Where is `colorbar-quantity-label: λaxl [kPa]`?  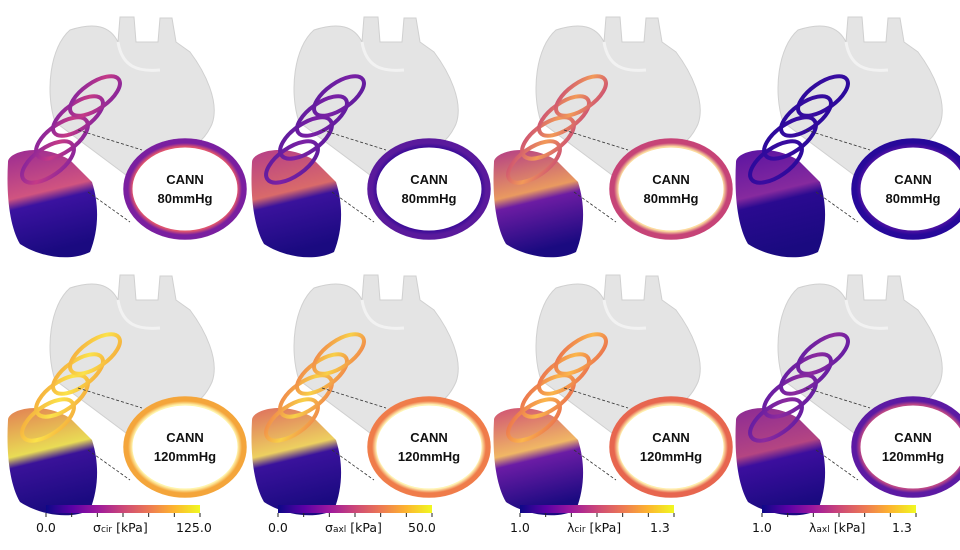 colorbar-quantity-label: λaxl [kPa] is located at coordinates (837, 527).